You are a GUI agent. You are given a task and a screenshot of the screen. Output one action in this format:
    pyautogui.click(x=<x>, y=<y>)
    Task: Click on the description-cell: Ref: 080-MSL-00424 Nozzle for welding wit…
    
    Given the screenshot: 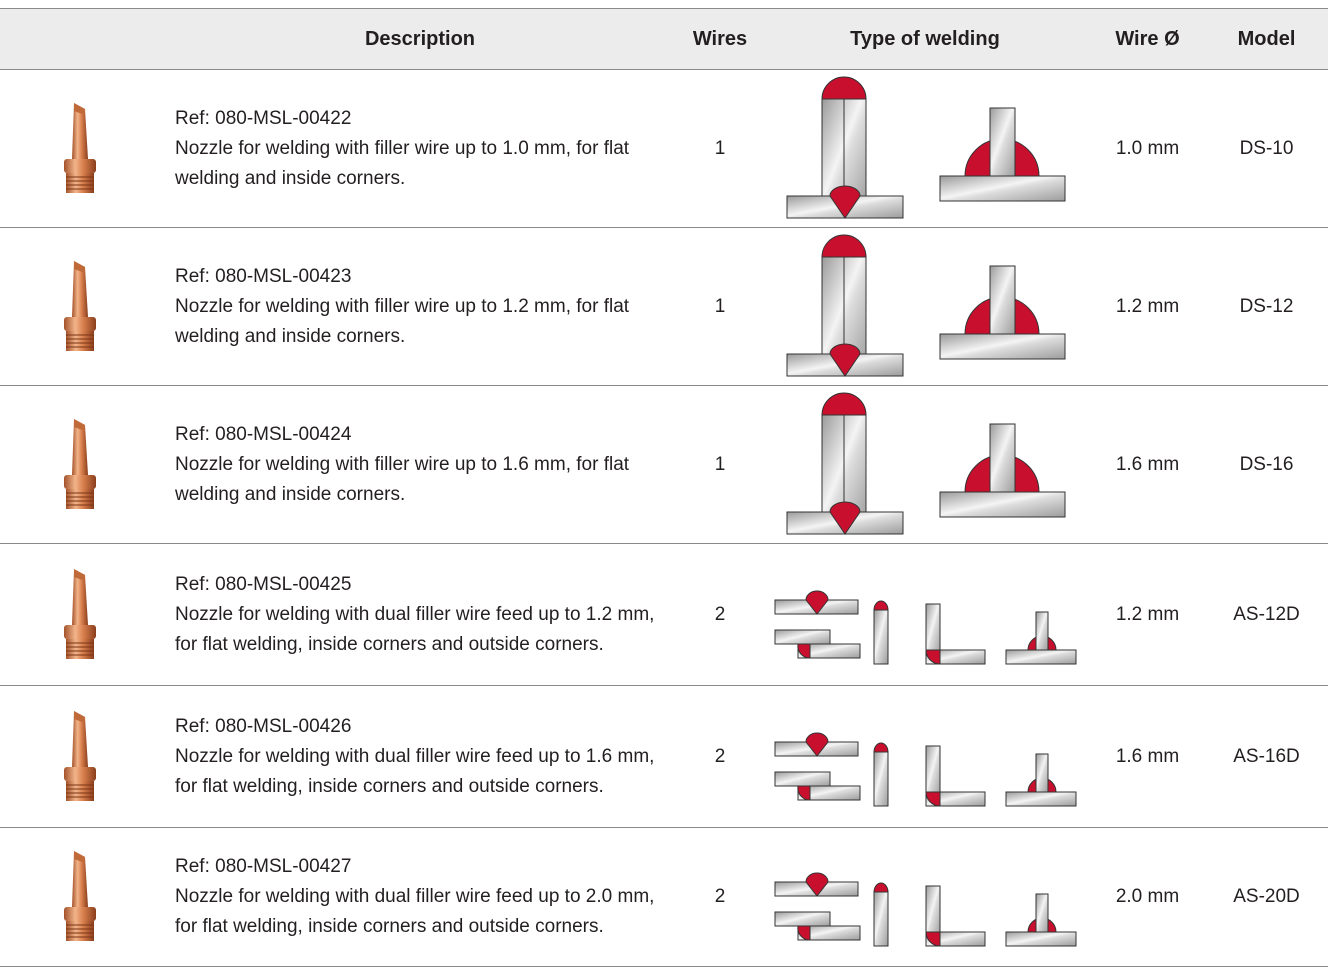 What is the action you would take?
    pyautogui.click(x=420, y=464)
    